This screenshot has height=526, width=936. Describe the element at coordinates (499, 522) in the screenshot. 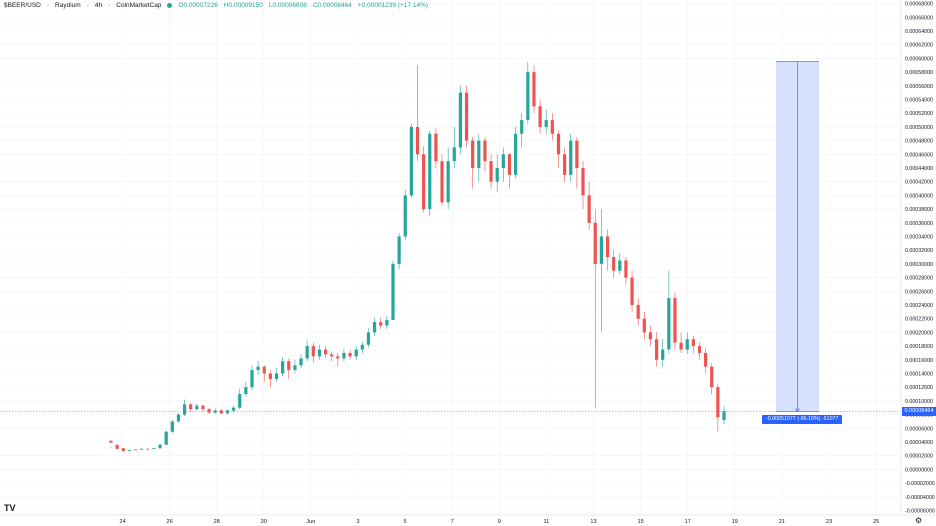

I see `time-axis: 24 26 28 30 Jun 3 5 7 9 11 13 15 17 19 21 23 25` at that location.